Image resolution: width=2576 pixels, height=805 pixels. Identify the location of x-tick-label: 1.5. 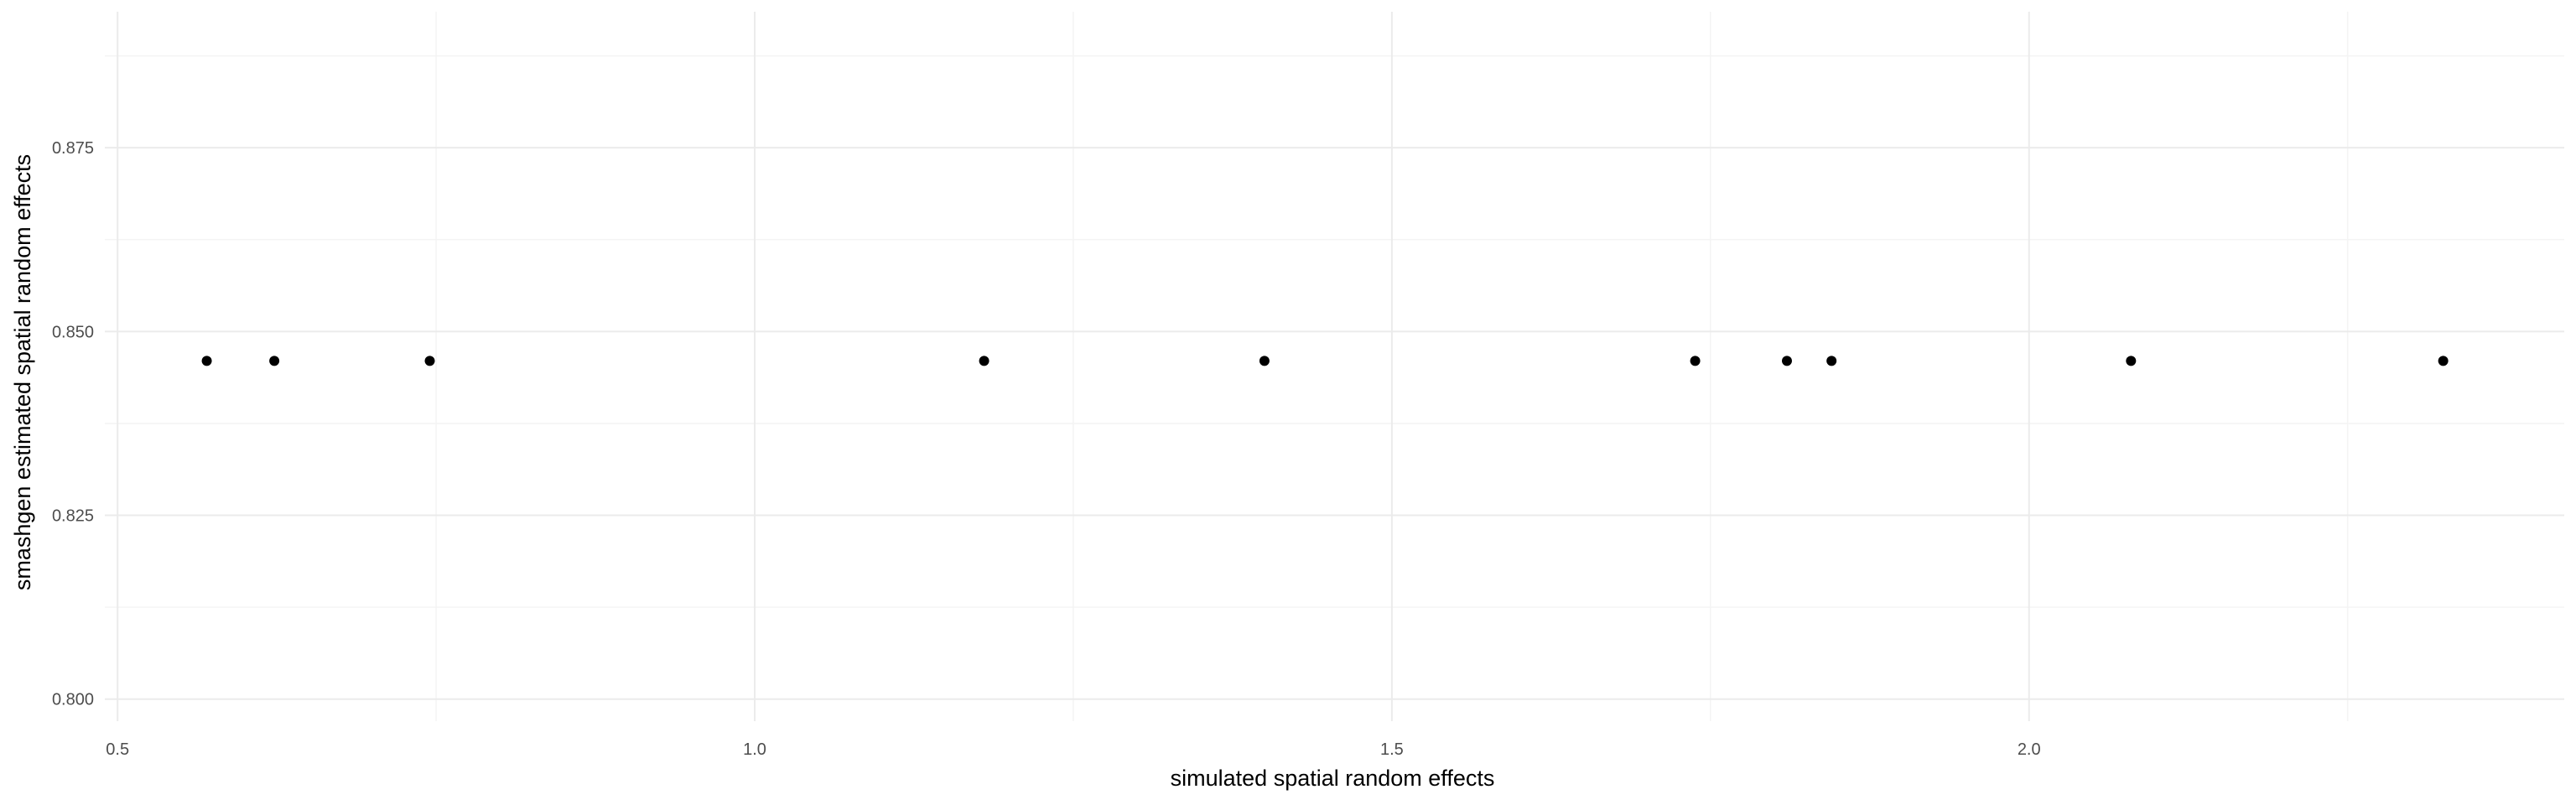
(1392, 749).